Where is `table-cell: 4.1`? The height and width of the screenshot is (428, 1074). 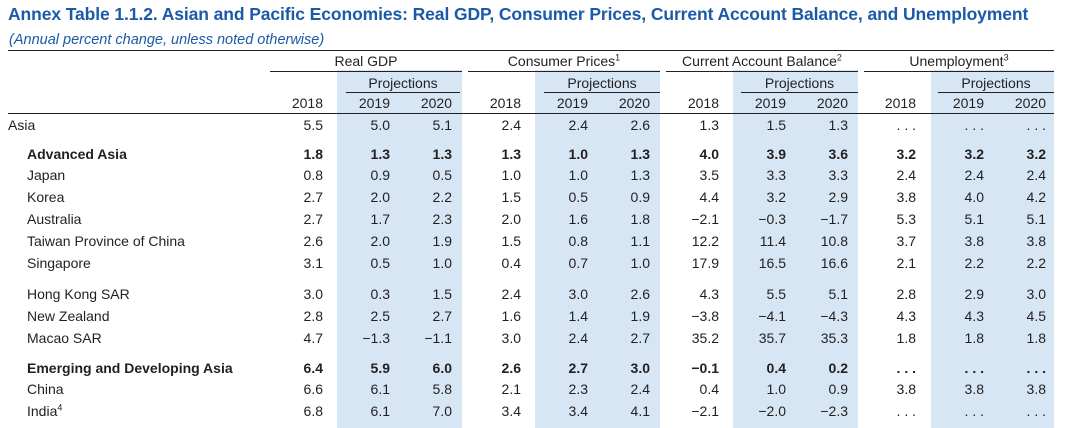 table-cell: 4.1 is located at coordinates (640, 411).